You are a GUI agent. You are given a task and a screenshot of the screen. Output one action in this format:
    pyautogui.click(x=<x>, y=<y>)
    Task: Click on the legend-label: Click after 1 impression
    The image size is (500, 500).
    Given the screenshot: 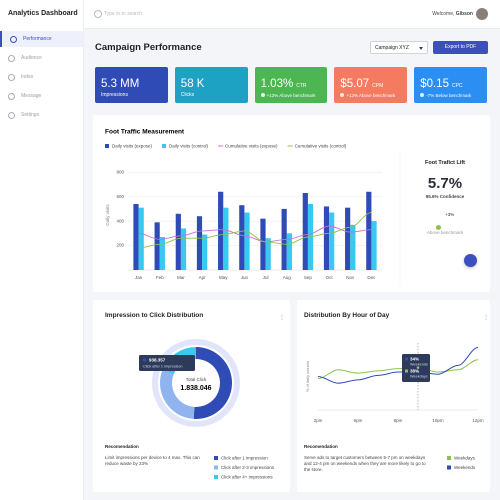 What is the action you would take?
    pyautogui.click(x=244, y=457)
    